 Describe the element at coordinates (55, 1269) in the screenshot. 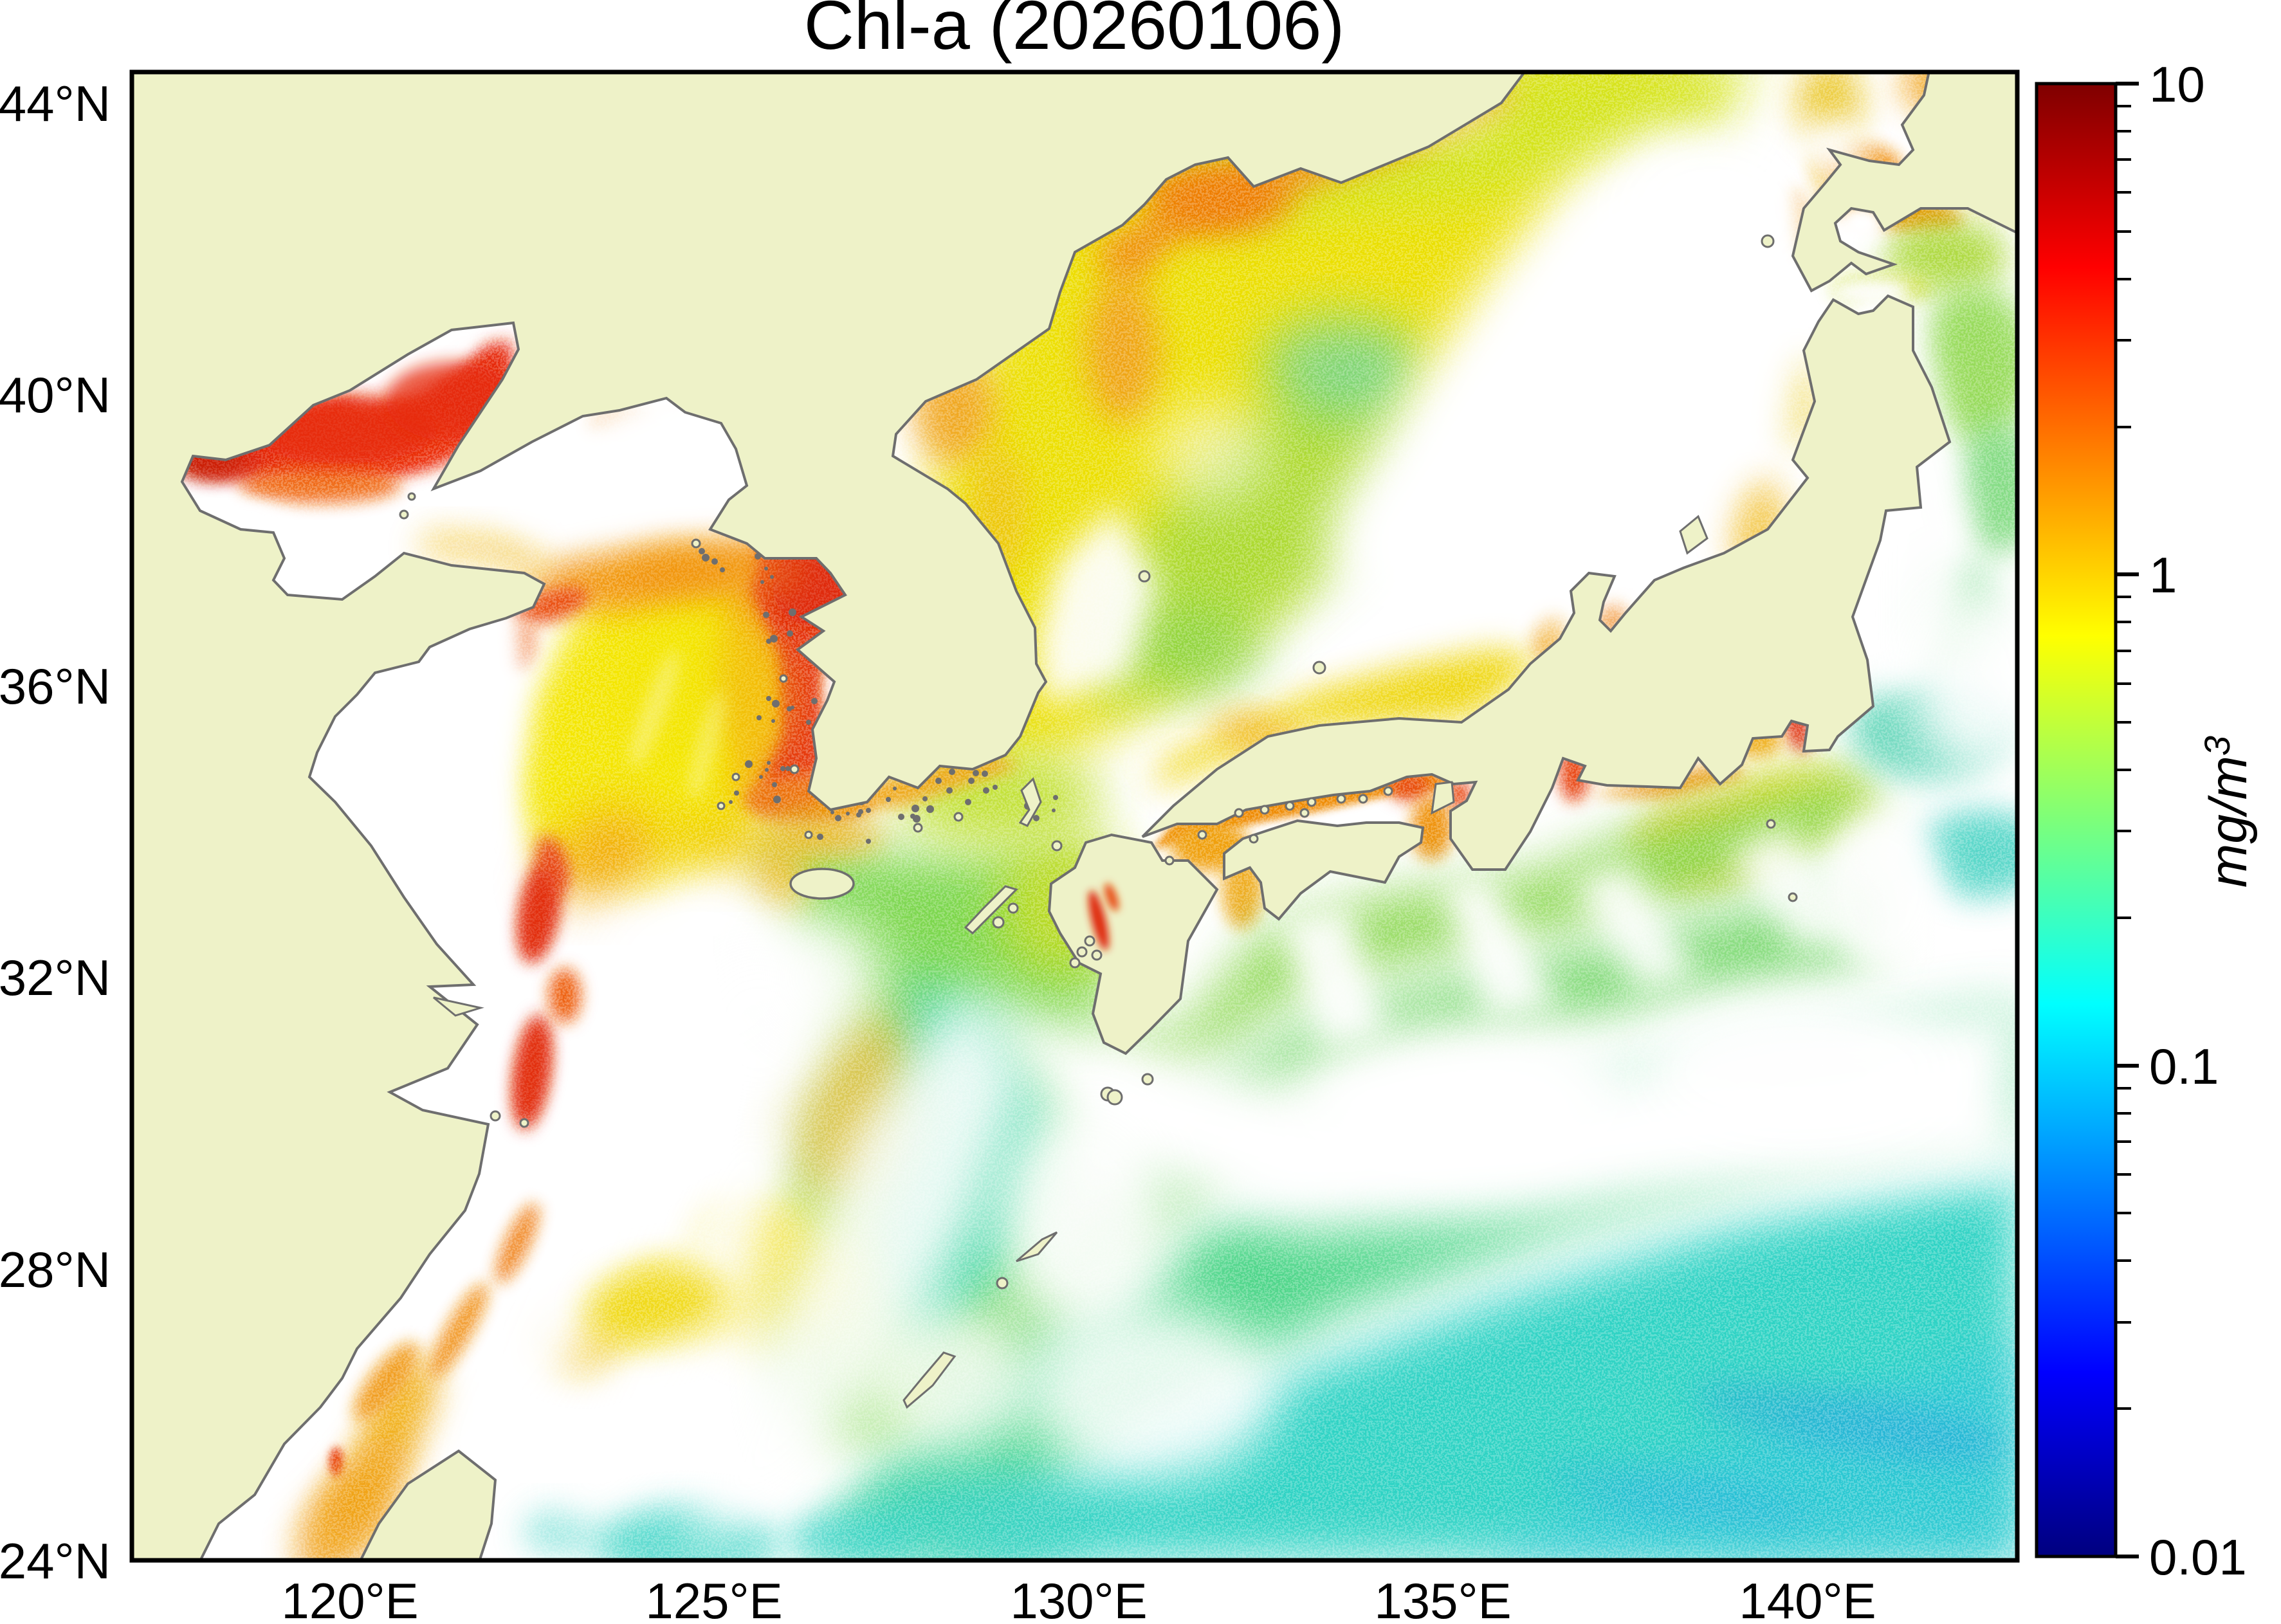

I see `svg-text: 28°N` at that location.